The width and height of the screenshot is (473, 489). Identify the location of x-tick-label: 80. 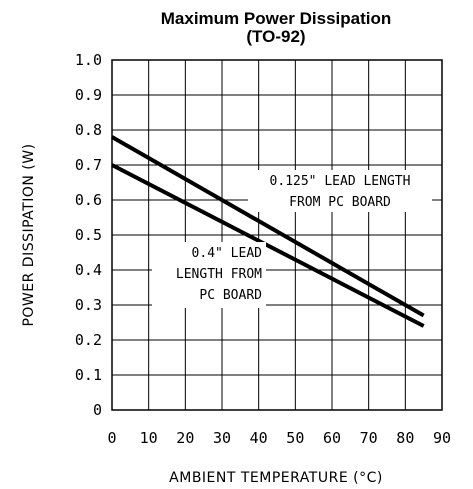
(405, 438).